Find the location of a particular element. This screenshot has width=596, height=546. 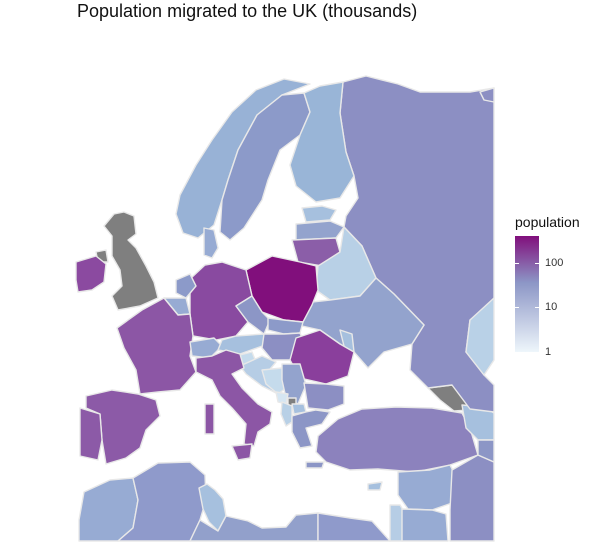

legend-tick-label: 100 is located at coordinates (554, 262).